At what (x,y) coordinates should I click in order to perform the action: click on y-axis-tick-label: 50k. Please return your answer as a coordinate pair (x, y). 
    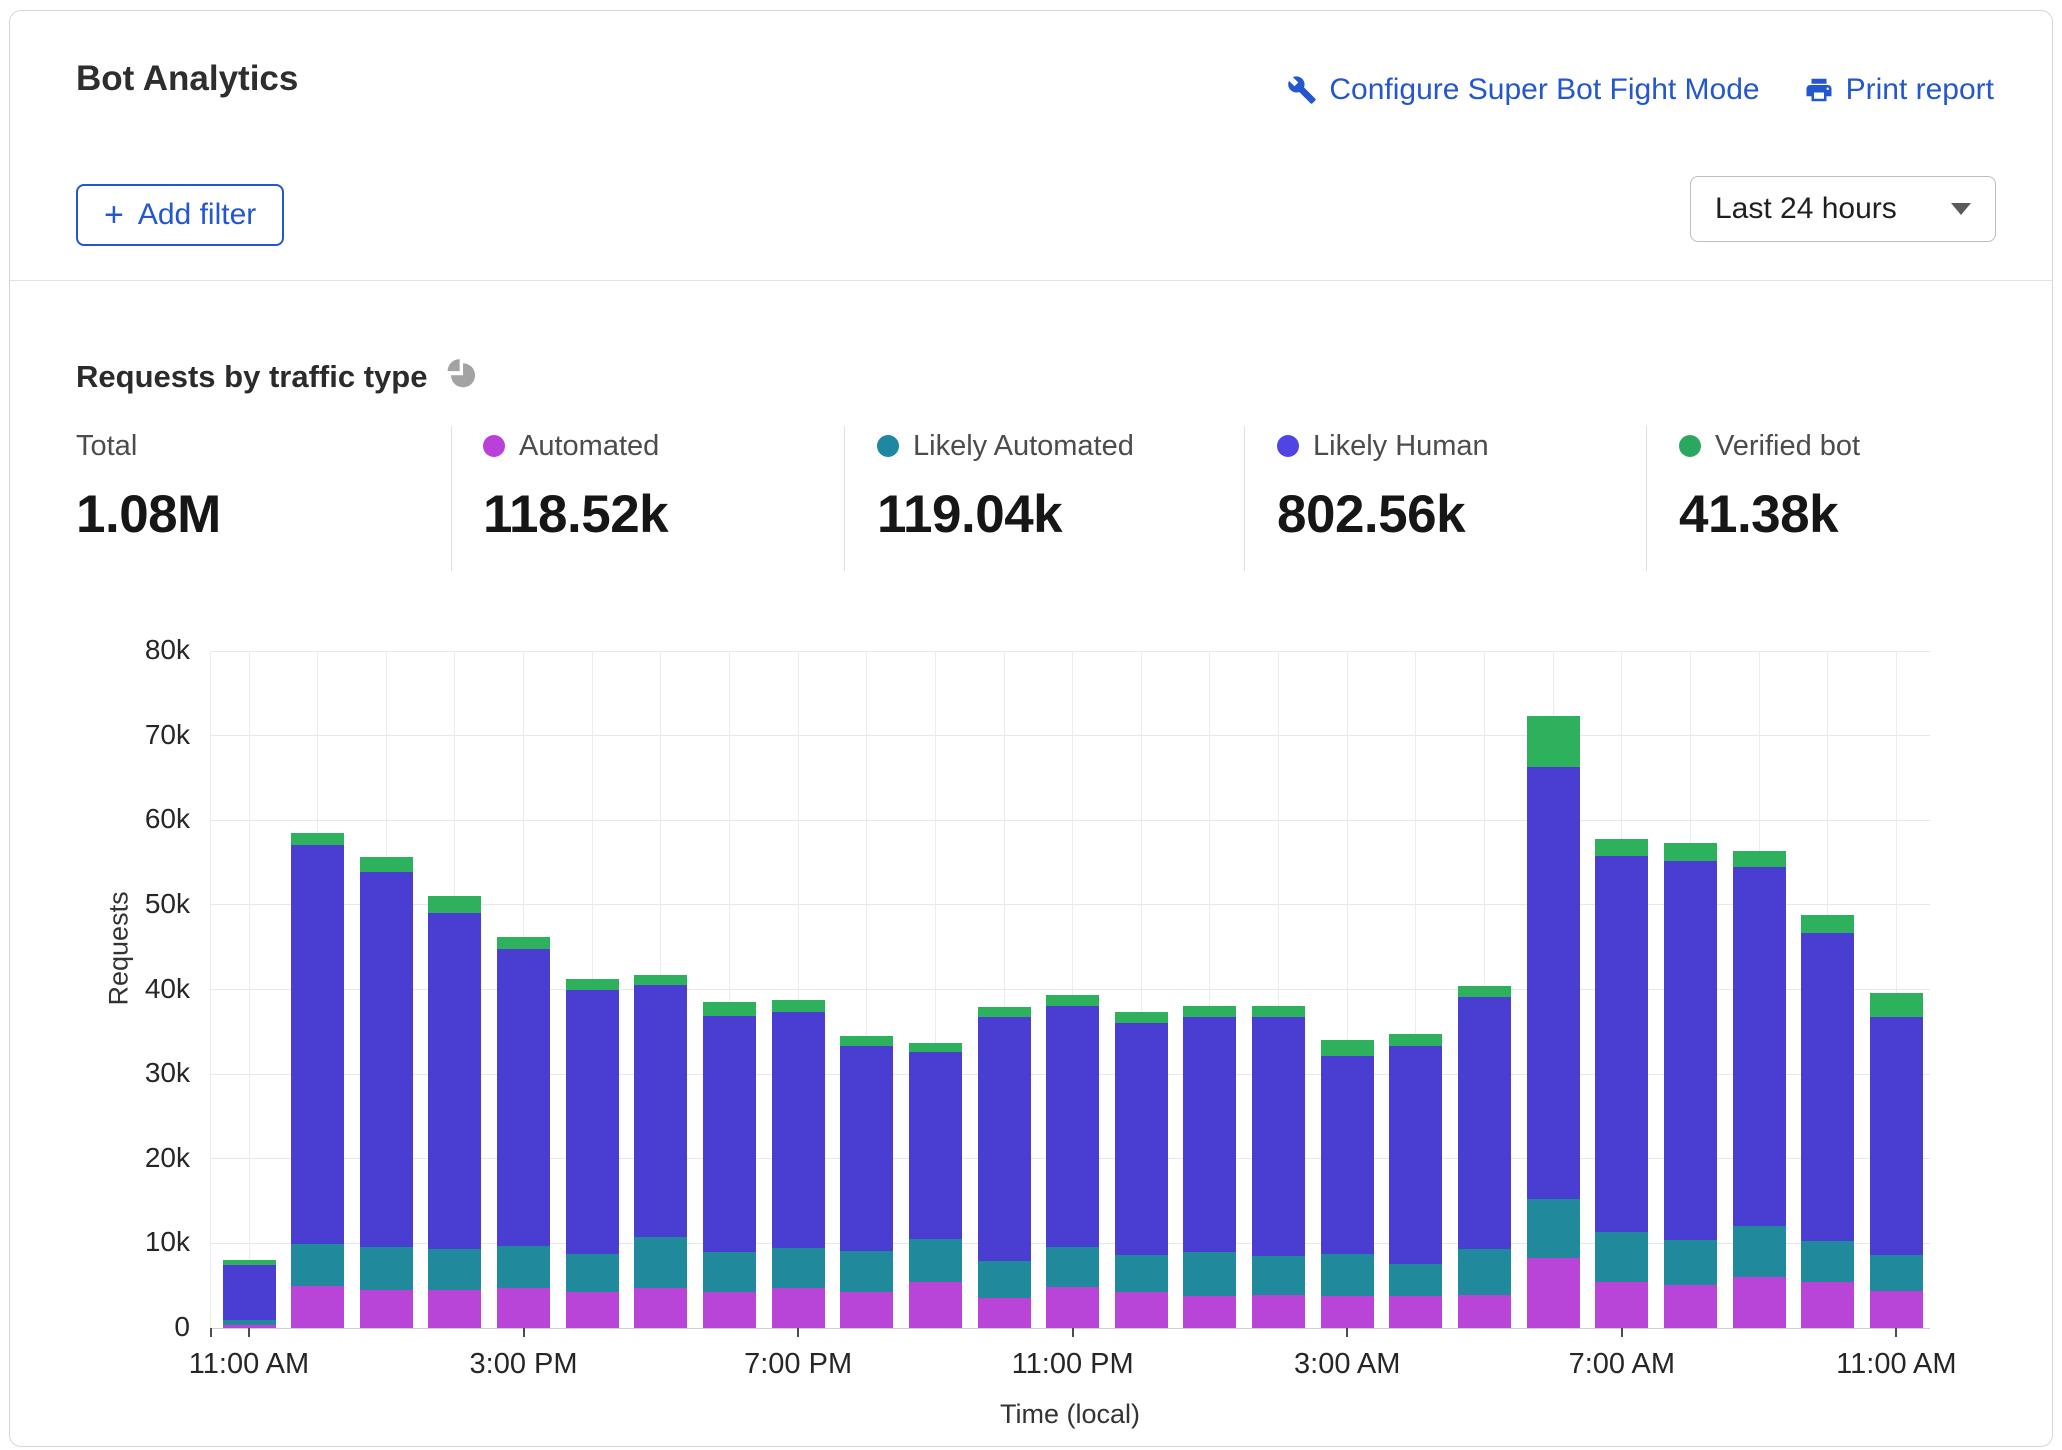
    Looking at the image, I should click on (167, 903).